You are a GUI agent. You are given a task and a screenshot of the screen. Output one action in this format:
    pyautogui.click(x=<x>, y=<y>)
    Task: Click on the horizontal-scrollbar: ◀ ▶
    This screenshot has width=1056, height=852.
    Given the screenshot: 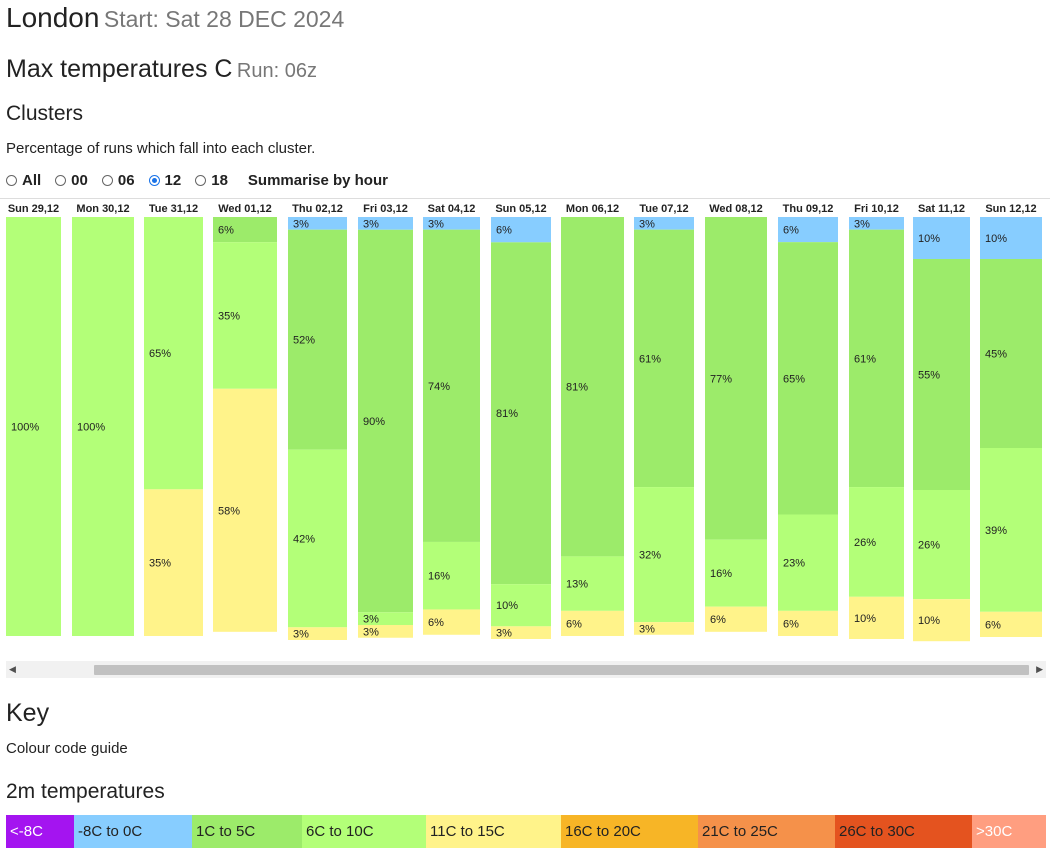 What is the action you would take?
    pyautogui.click(x=526, y=669)
    